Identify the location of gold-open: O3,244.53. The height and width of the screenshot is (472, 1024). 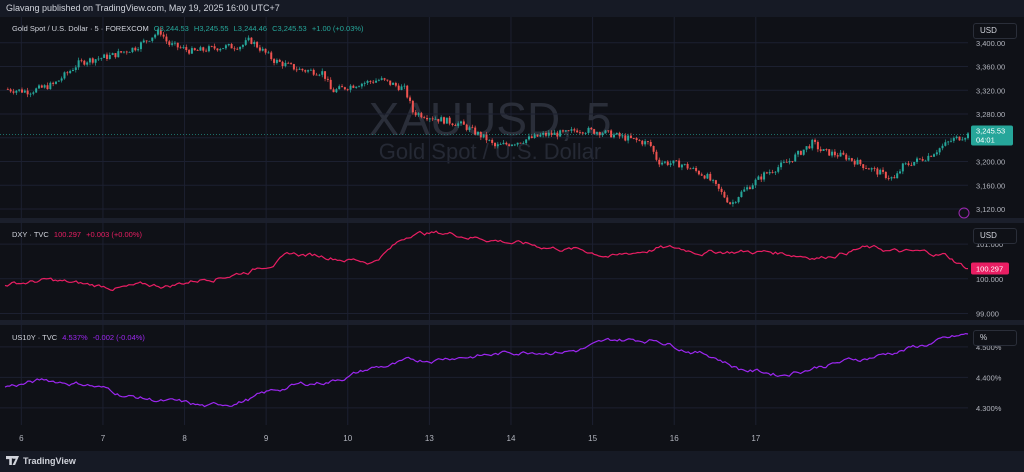
(171, 28).